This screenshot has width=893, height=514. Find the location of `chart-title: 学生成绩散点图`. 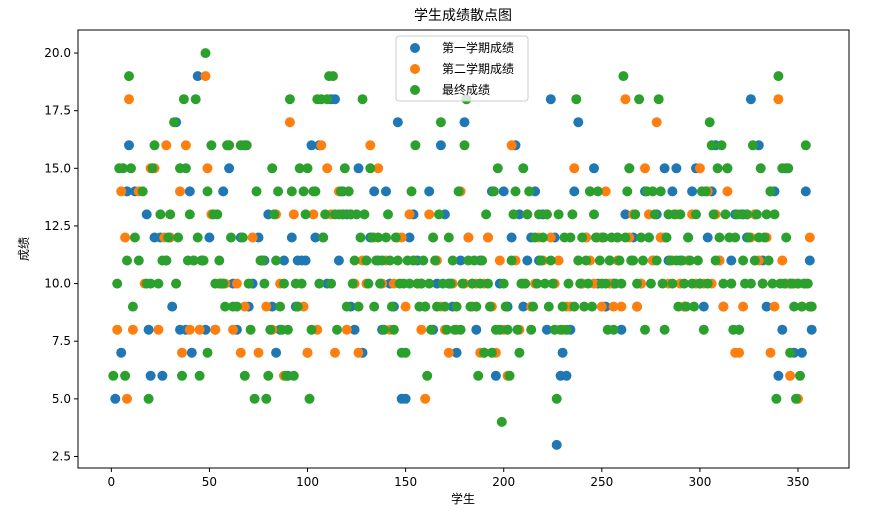

chart-title: 学生成绩散点图 is located at coordinates (463, 16).